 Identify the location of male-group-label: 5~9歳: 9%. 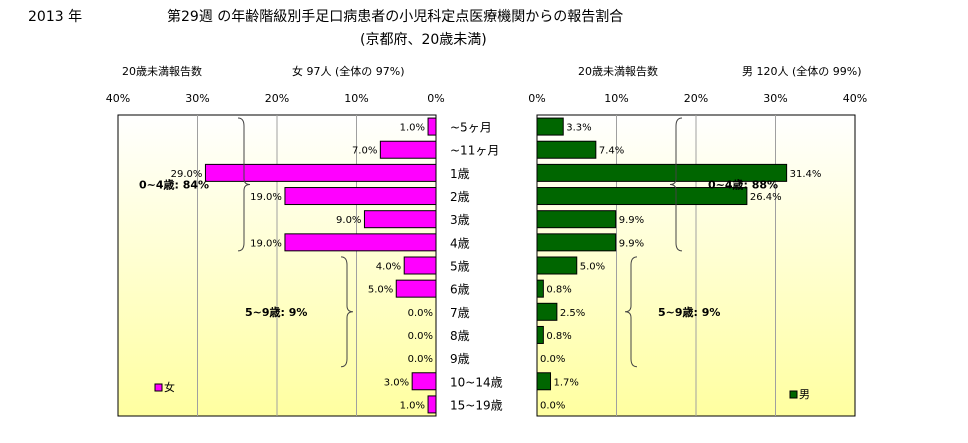
(689, 312).